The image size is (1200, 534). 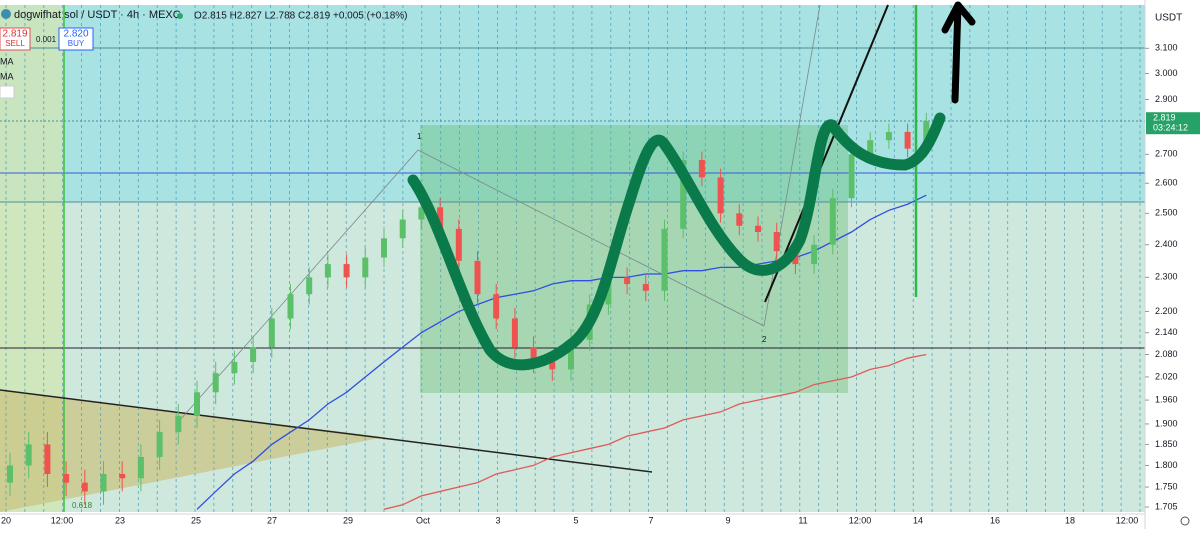 What do you see at coordinates (1185, 521) in the screenshot?
I see `settings-icon` at bounding box center [1185, 521].